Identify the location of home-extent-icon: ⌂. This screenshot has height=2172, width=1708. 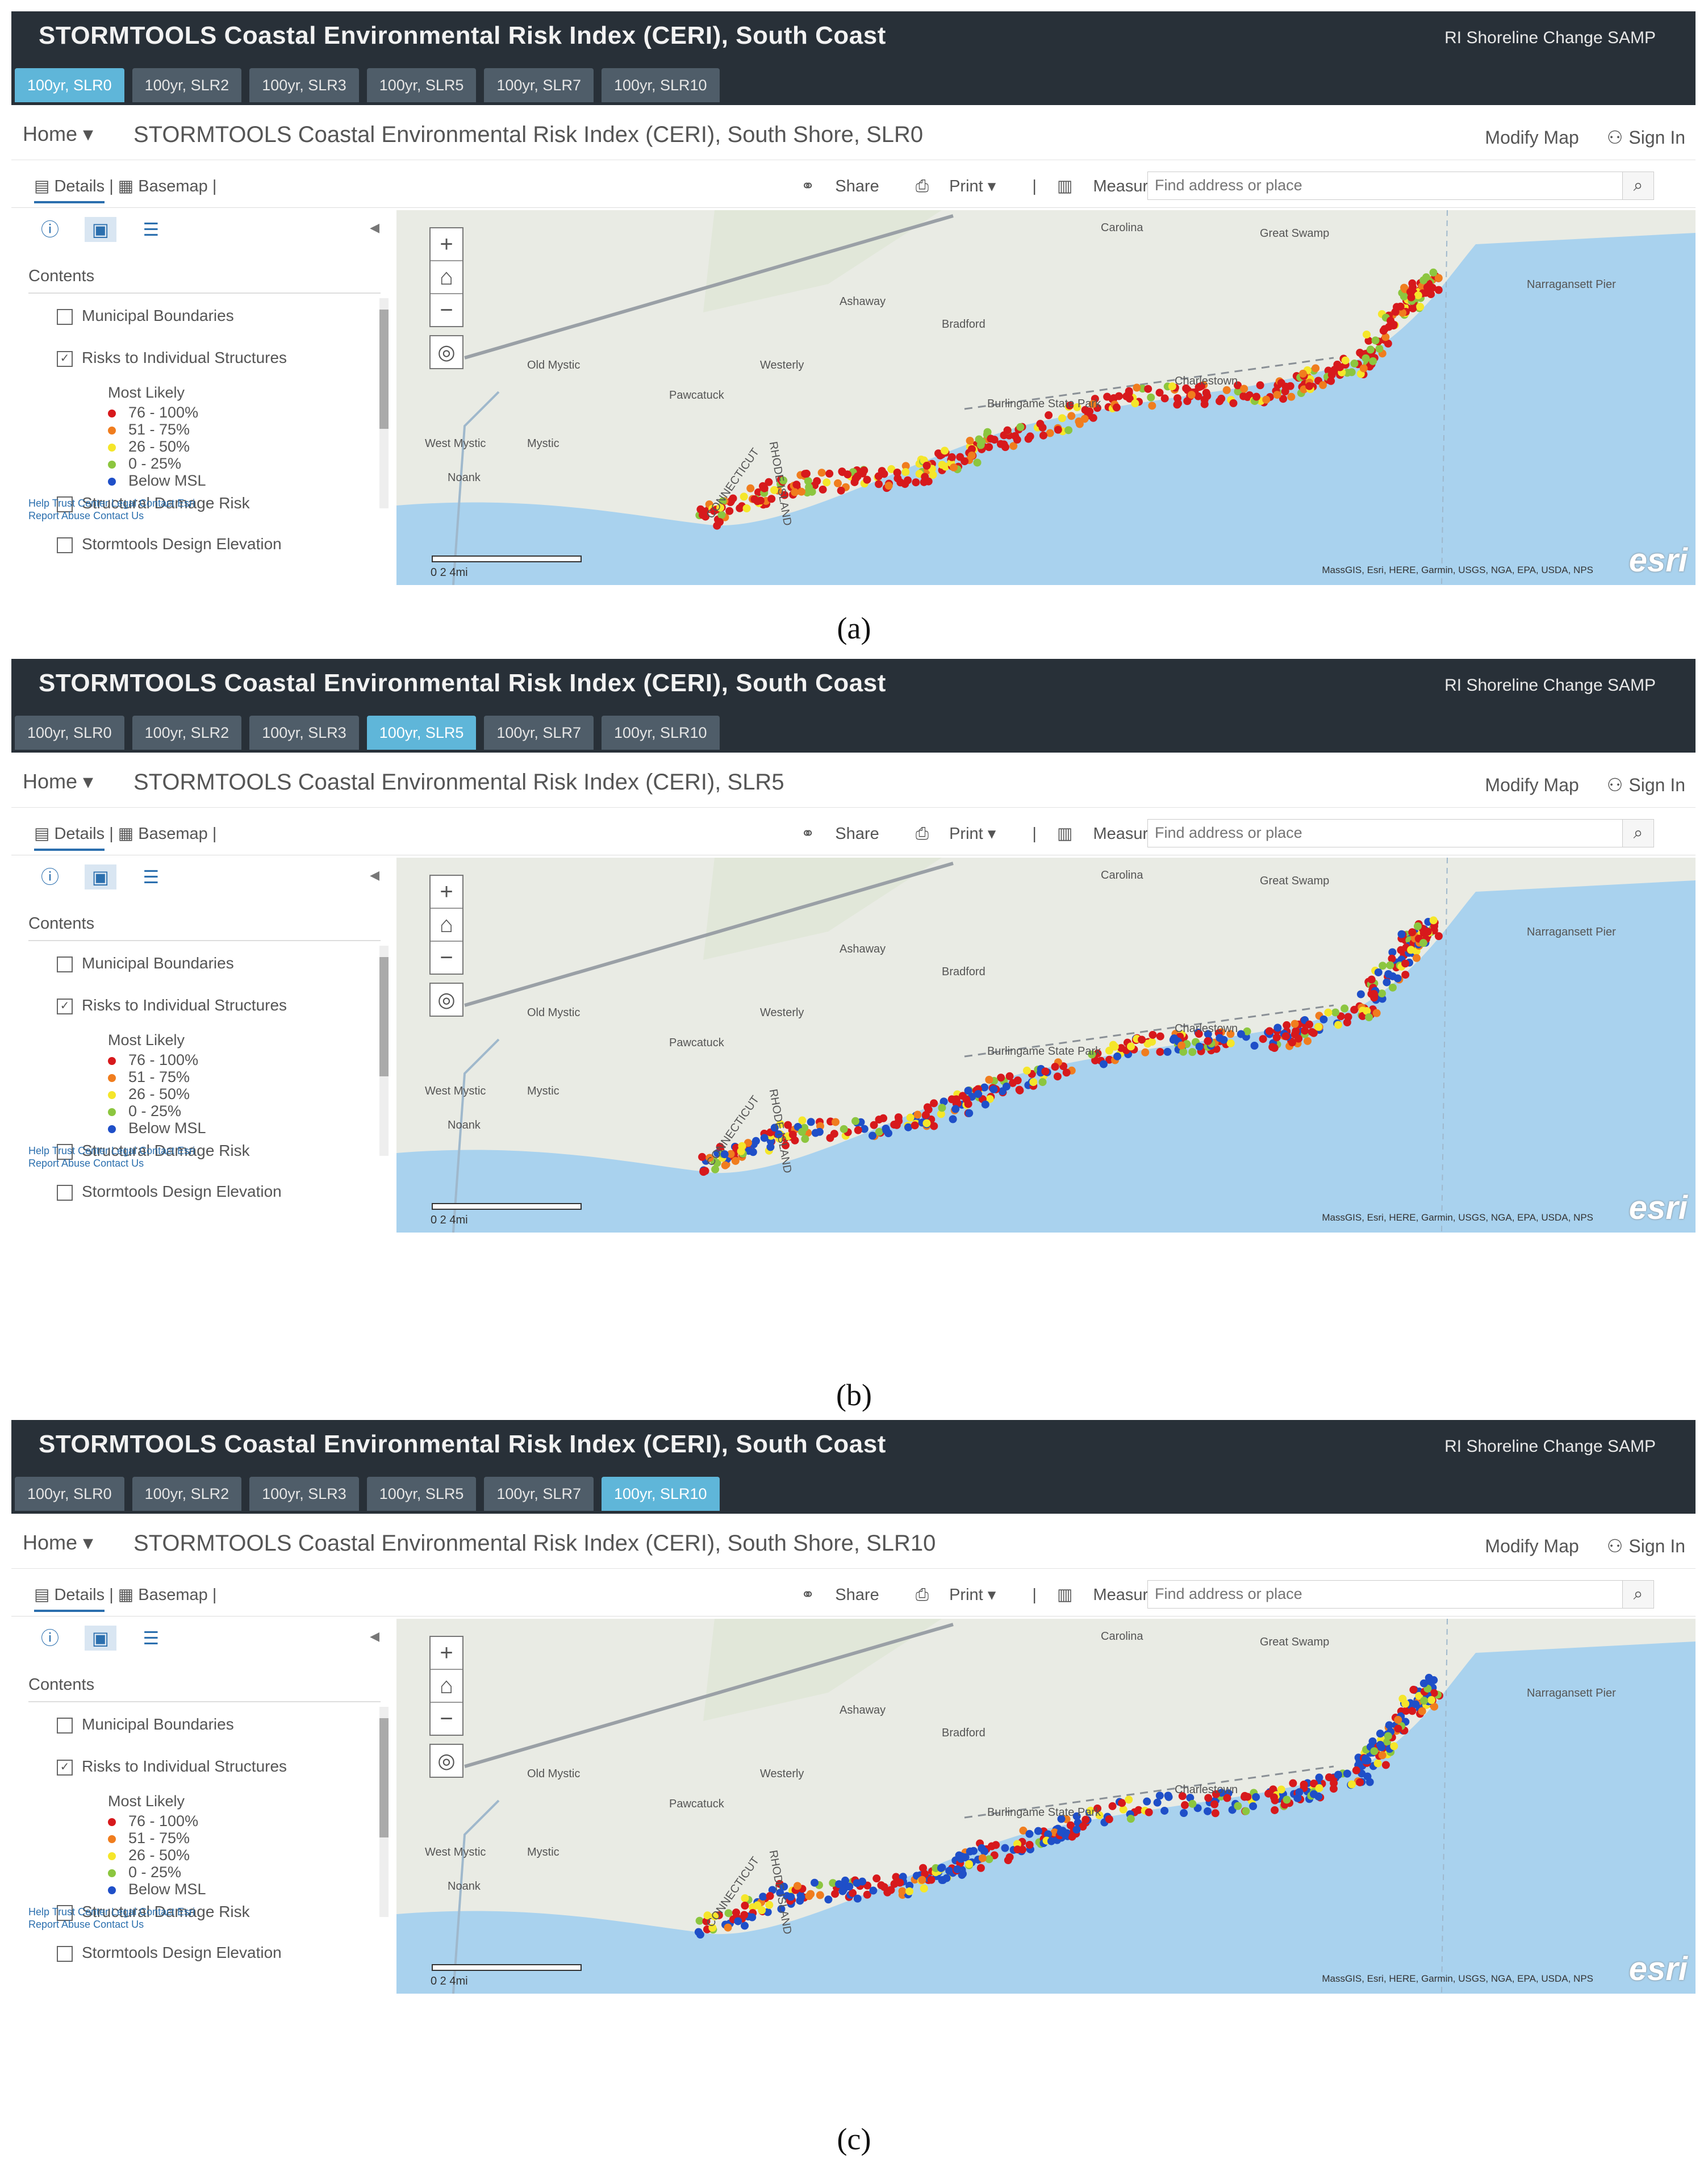
(447, 925).